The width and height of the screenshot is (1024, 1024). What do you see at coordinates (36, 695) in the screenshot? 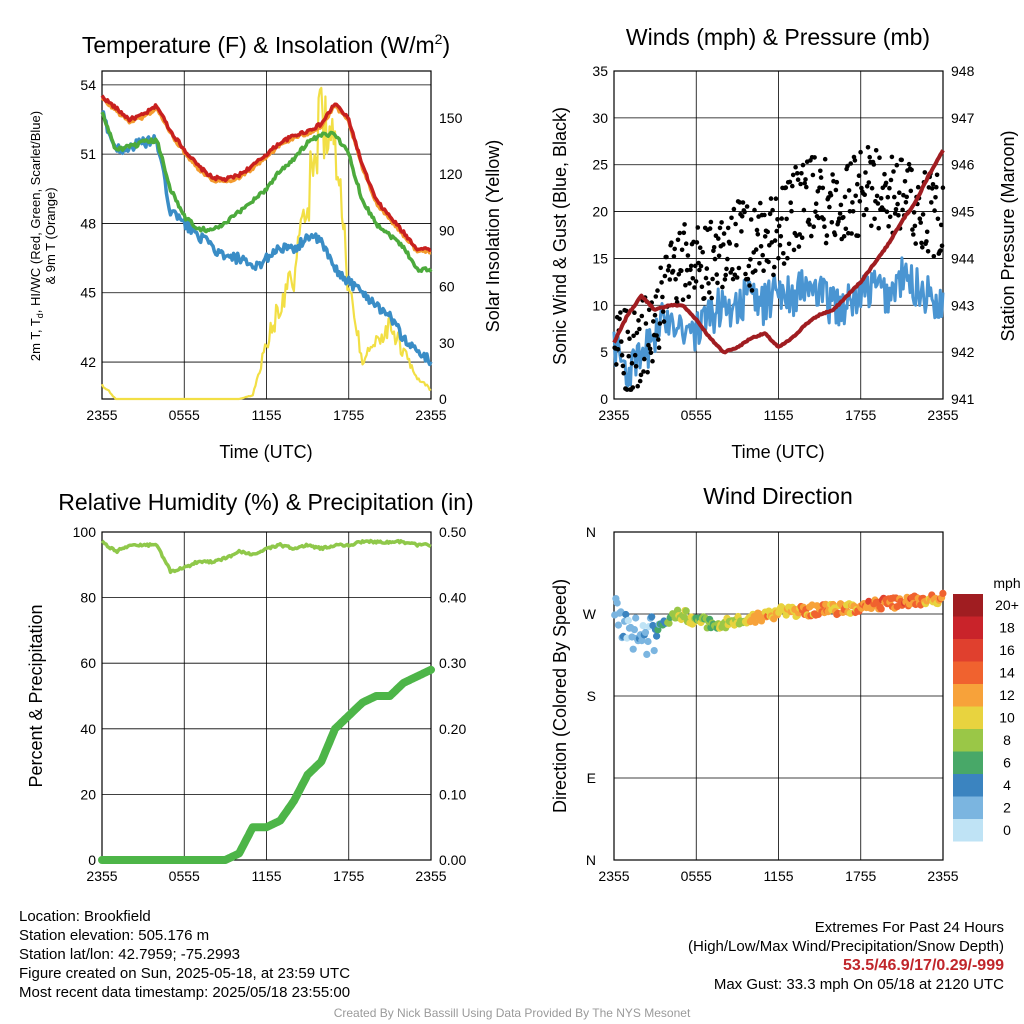
I see `humidity-left-axis-label: Percent & Precipitation` at bounding box center [36, 695].